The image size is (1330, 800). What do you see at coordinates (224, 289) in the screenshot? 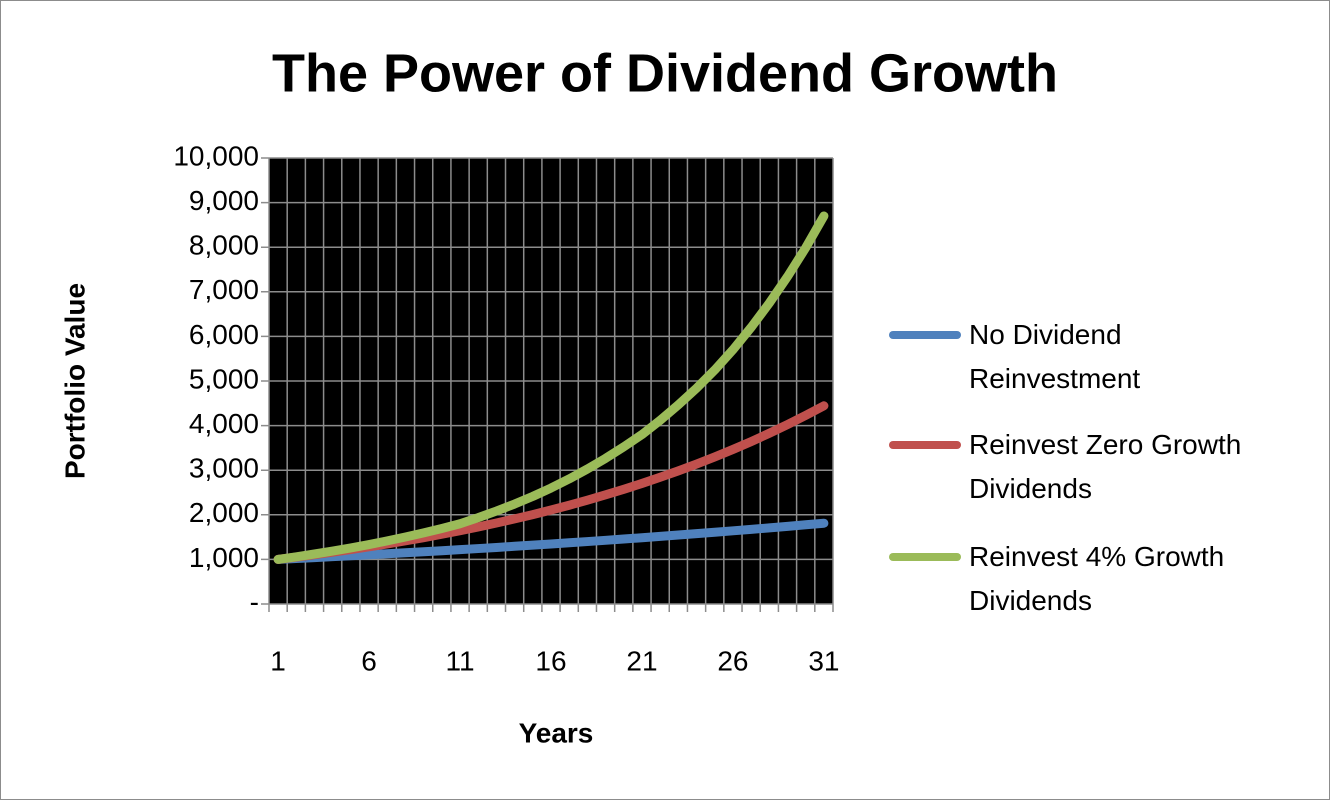
I see `y-tick-label: 7,000` at bounding box center [224, 289].